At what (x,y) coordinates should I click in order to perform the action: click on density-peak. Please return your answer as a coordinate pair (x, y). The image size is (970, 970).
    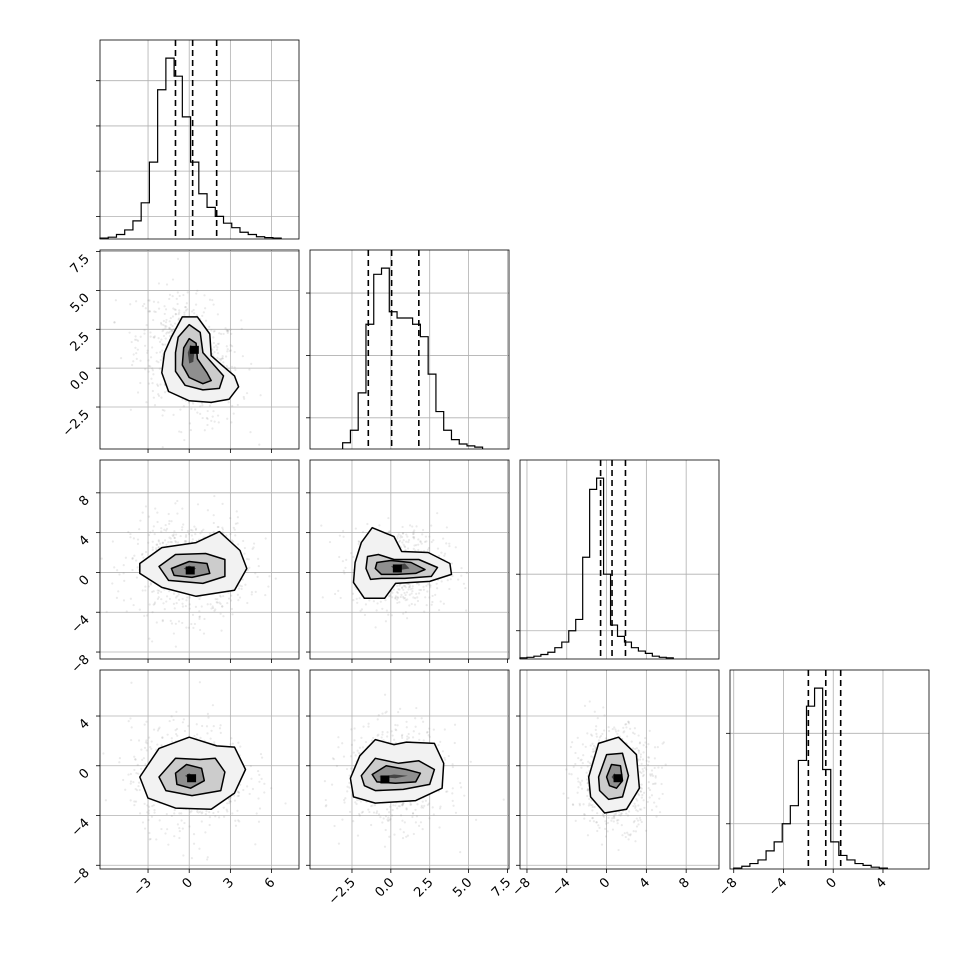
    Looking at the image, I should click on (192, 778).